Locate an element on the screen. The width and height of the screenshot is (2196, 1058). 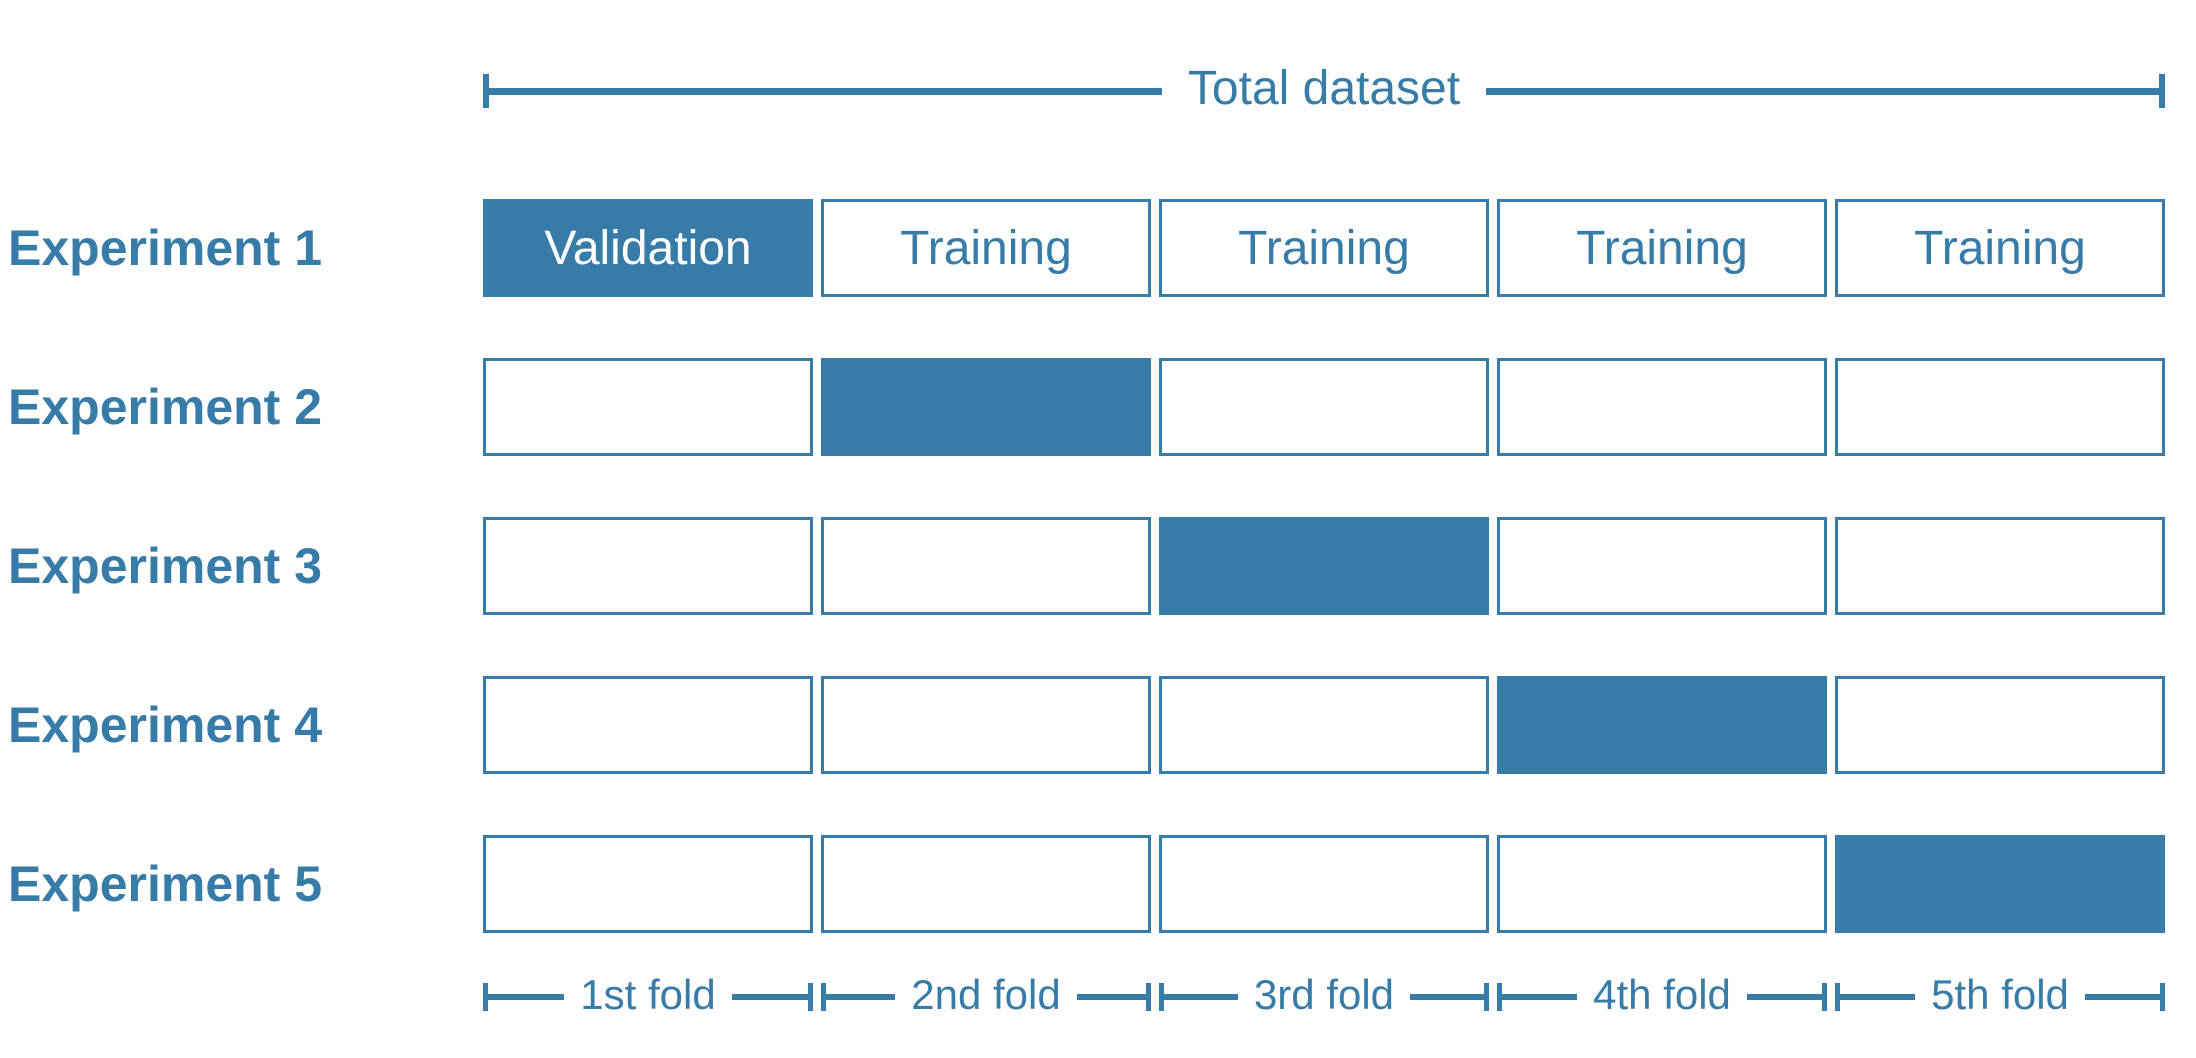
experiment-row-2: Experiment 2 is located at coordinates (1098, 407).